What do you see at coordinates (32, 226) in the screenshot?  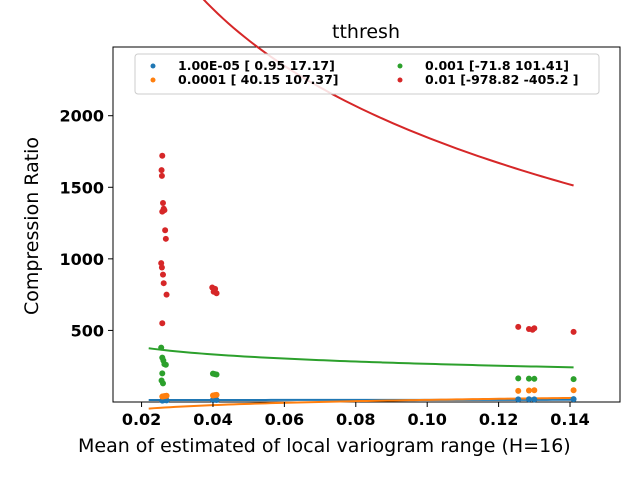 I see `y-axis-label: Compression Ratio` at bounding box center [32, 226].